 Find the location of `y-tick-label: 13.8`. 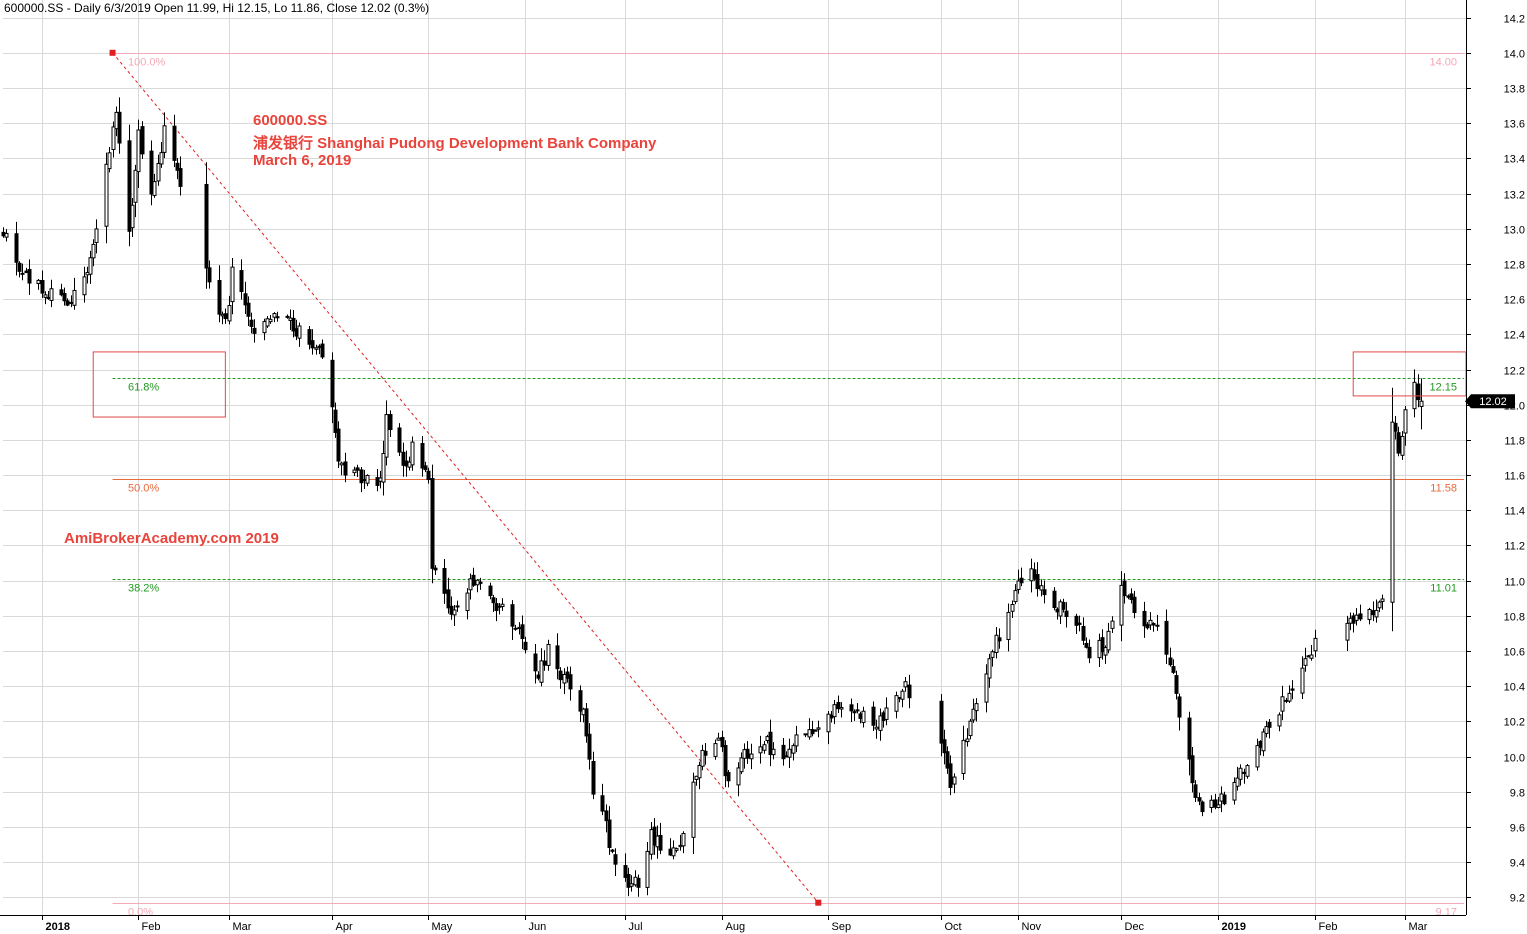

y-tick-label: 13.8 is located at coordinates (1514, 90).